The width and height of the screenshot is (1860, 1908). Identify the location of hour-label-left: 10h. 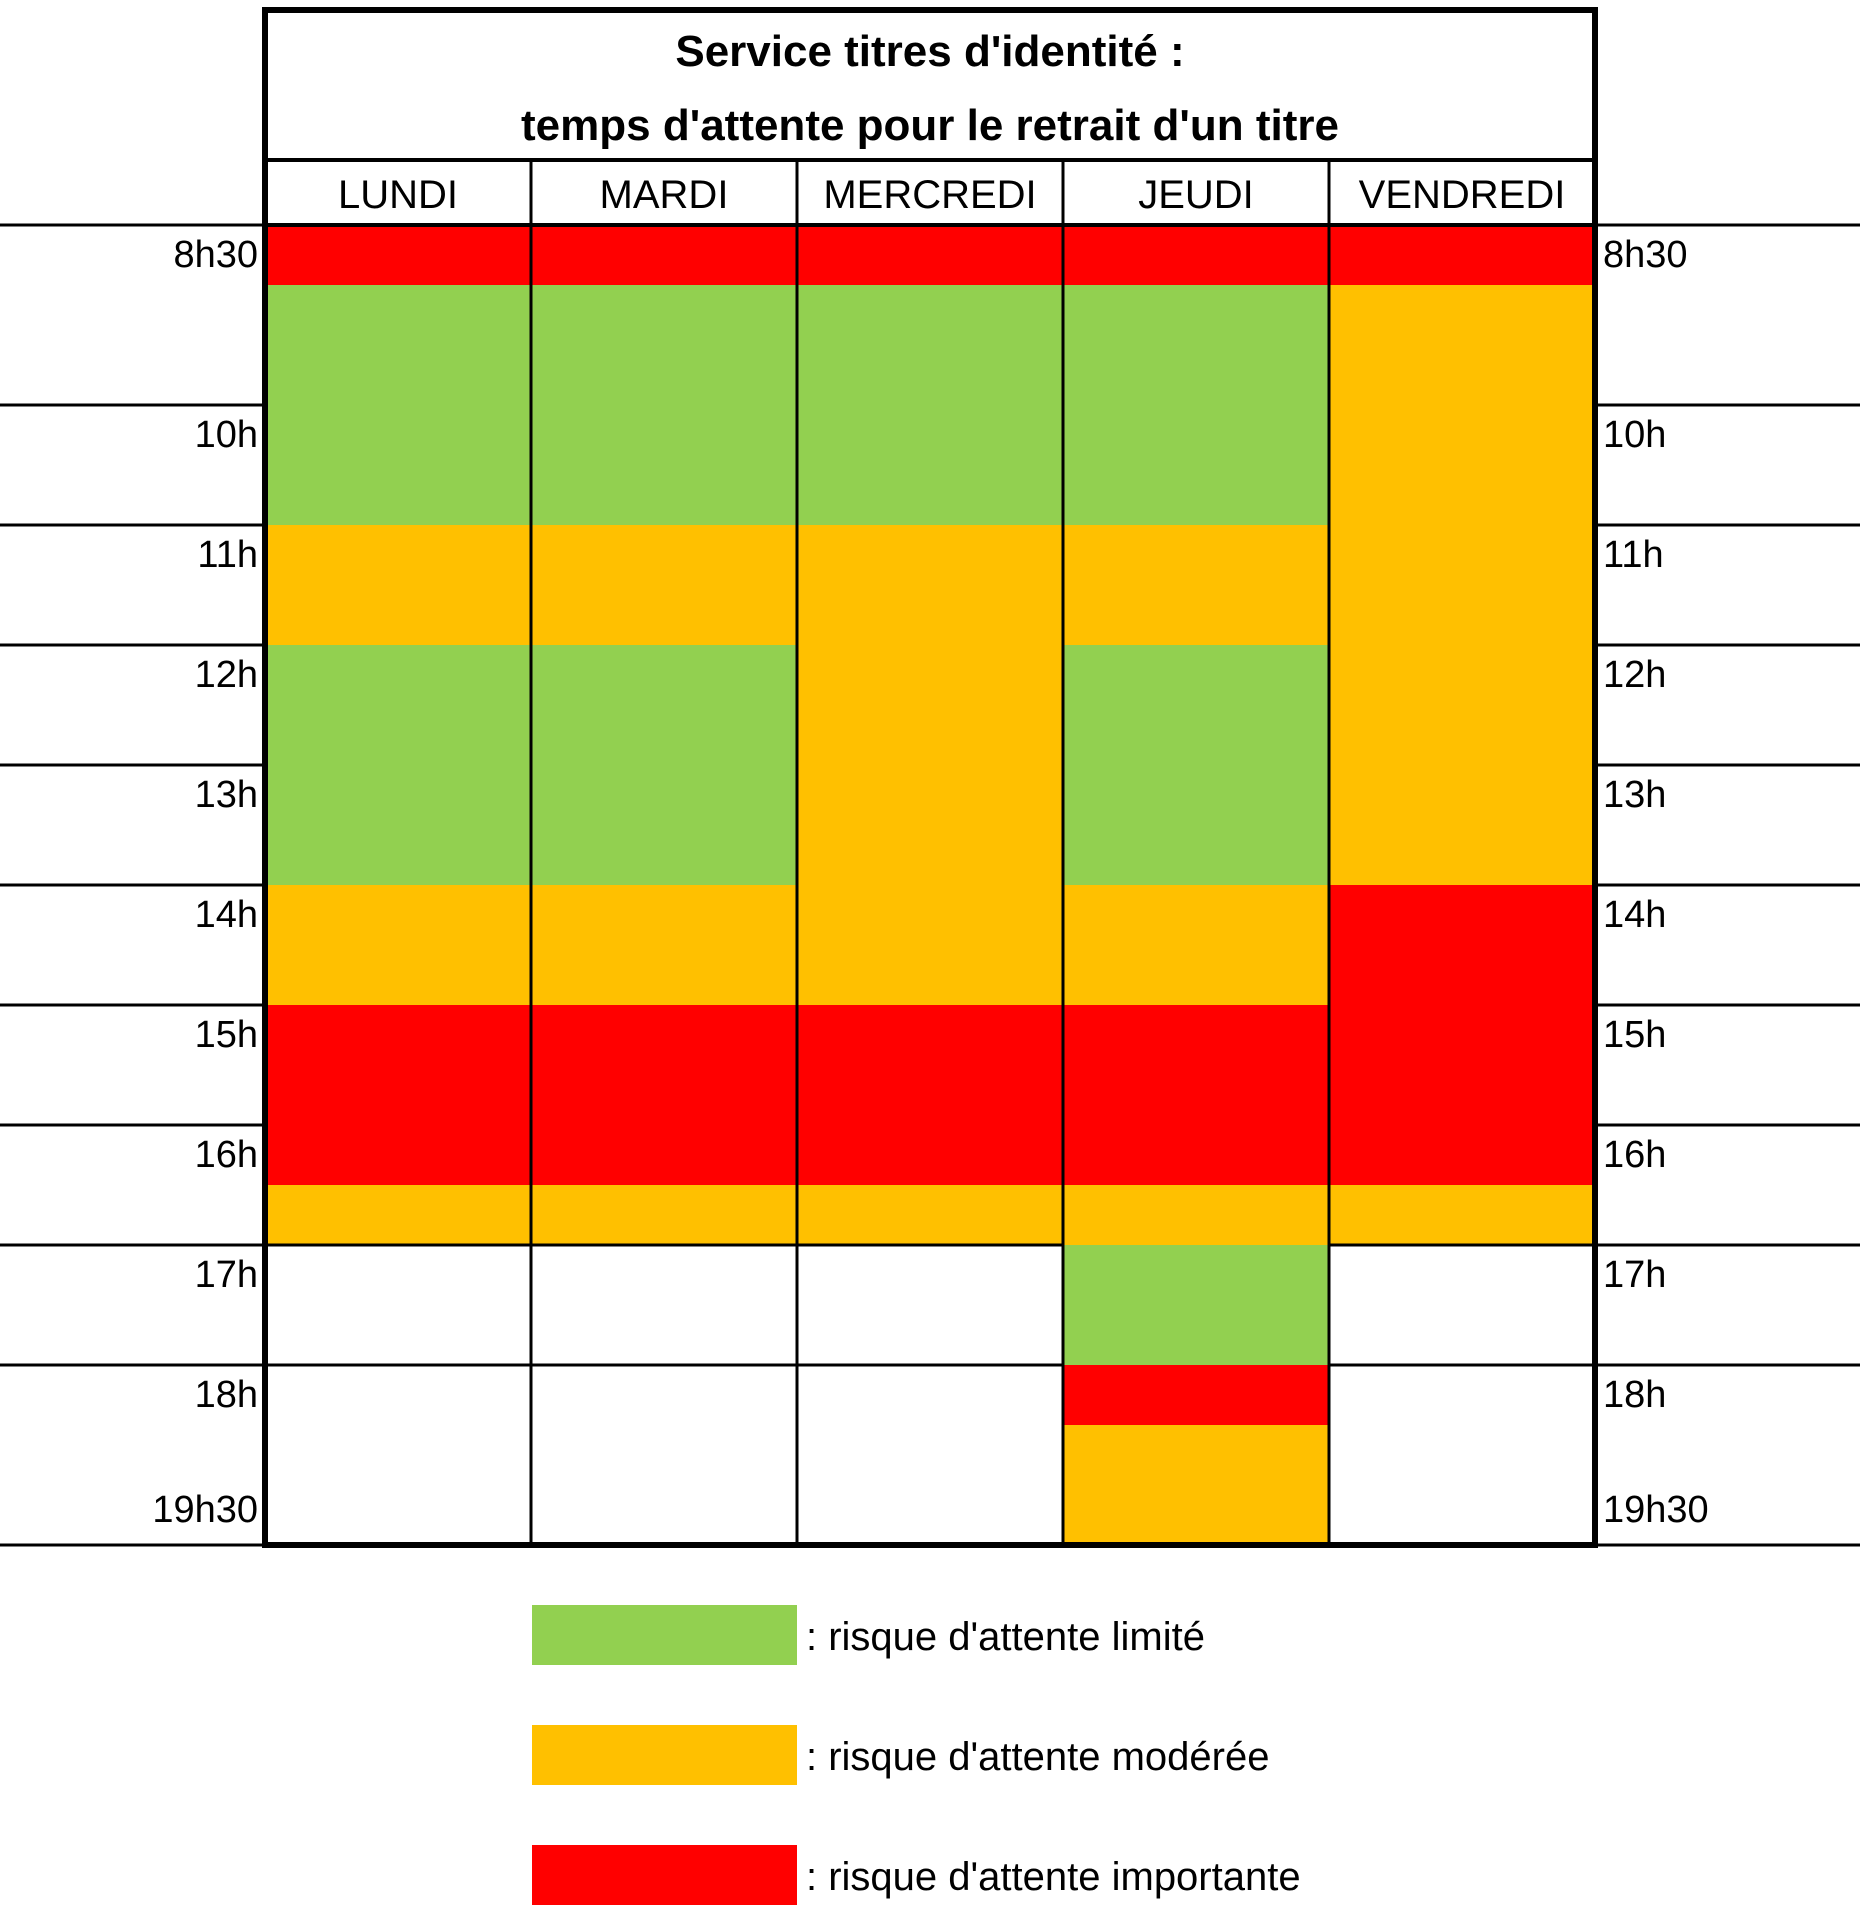
(226, 435).